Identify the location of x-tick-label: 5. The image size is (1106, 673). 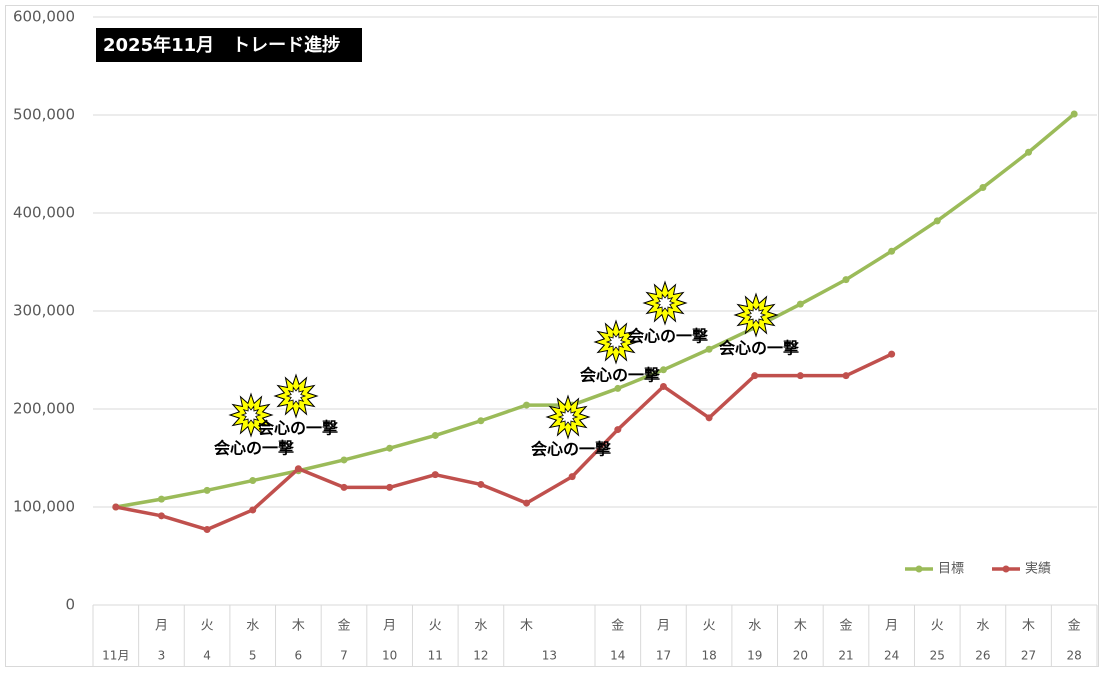
(253, 656).